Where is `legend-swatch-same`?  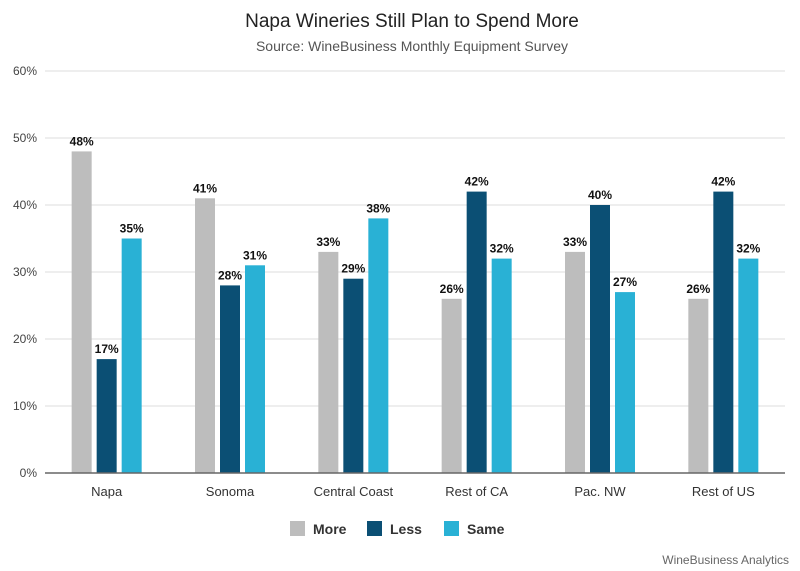
legend-swatch-same is located at coordinates (451, 528).